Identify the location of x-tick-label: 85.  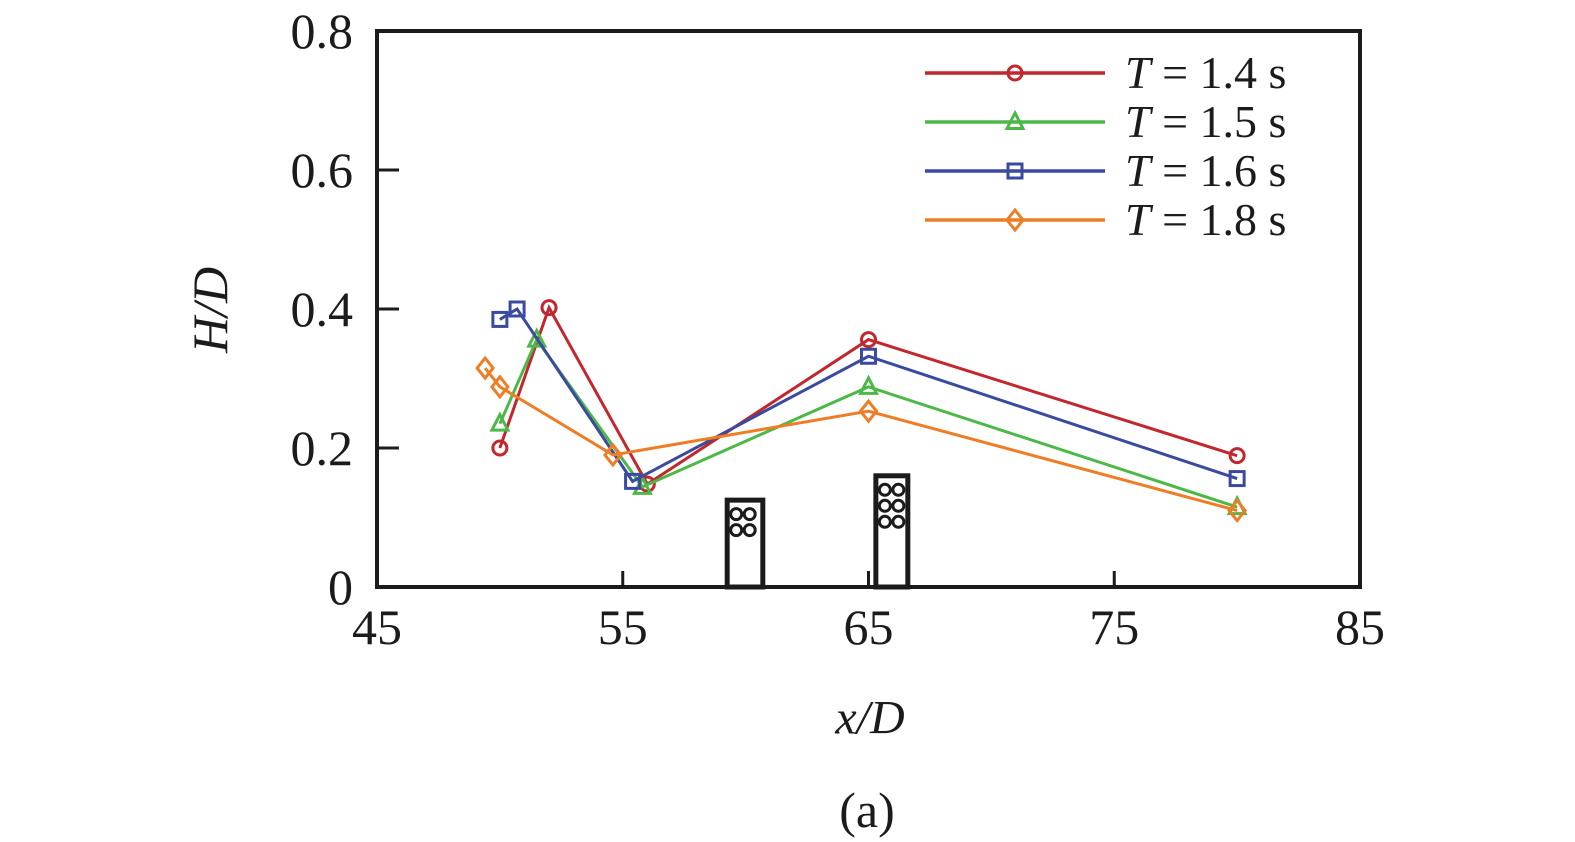
(1360, 627).